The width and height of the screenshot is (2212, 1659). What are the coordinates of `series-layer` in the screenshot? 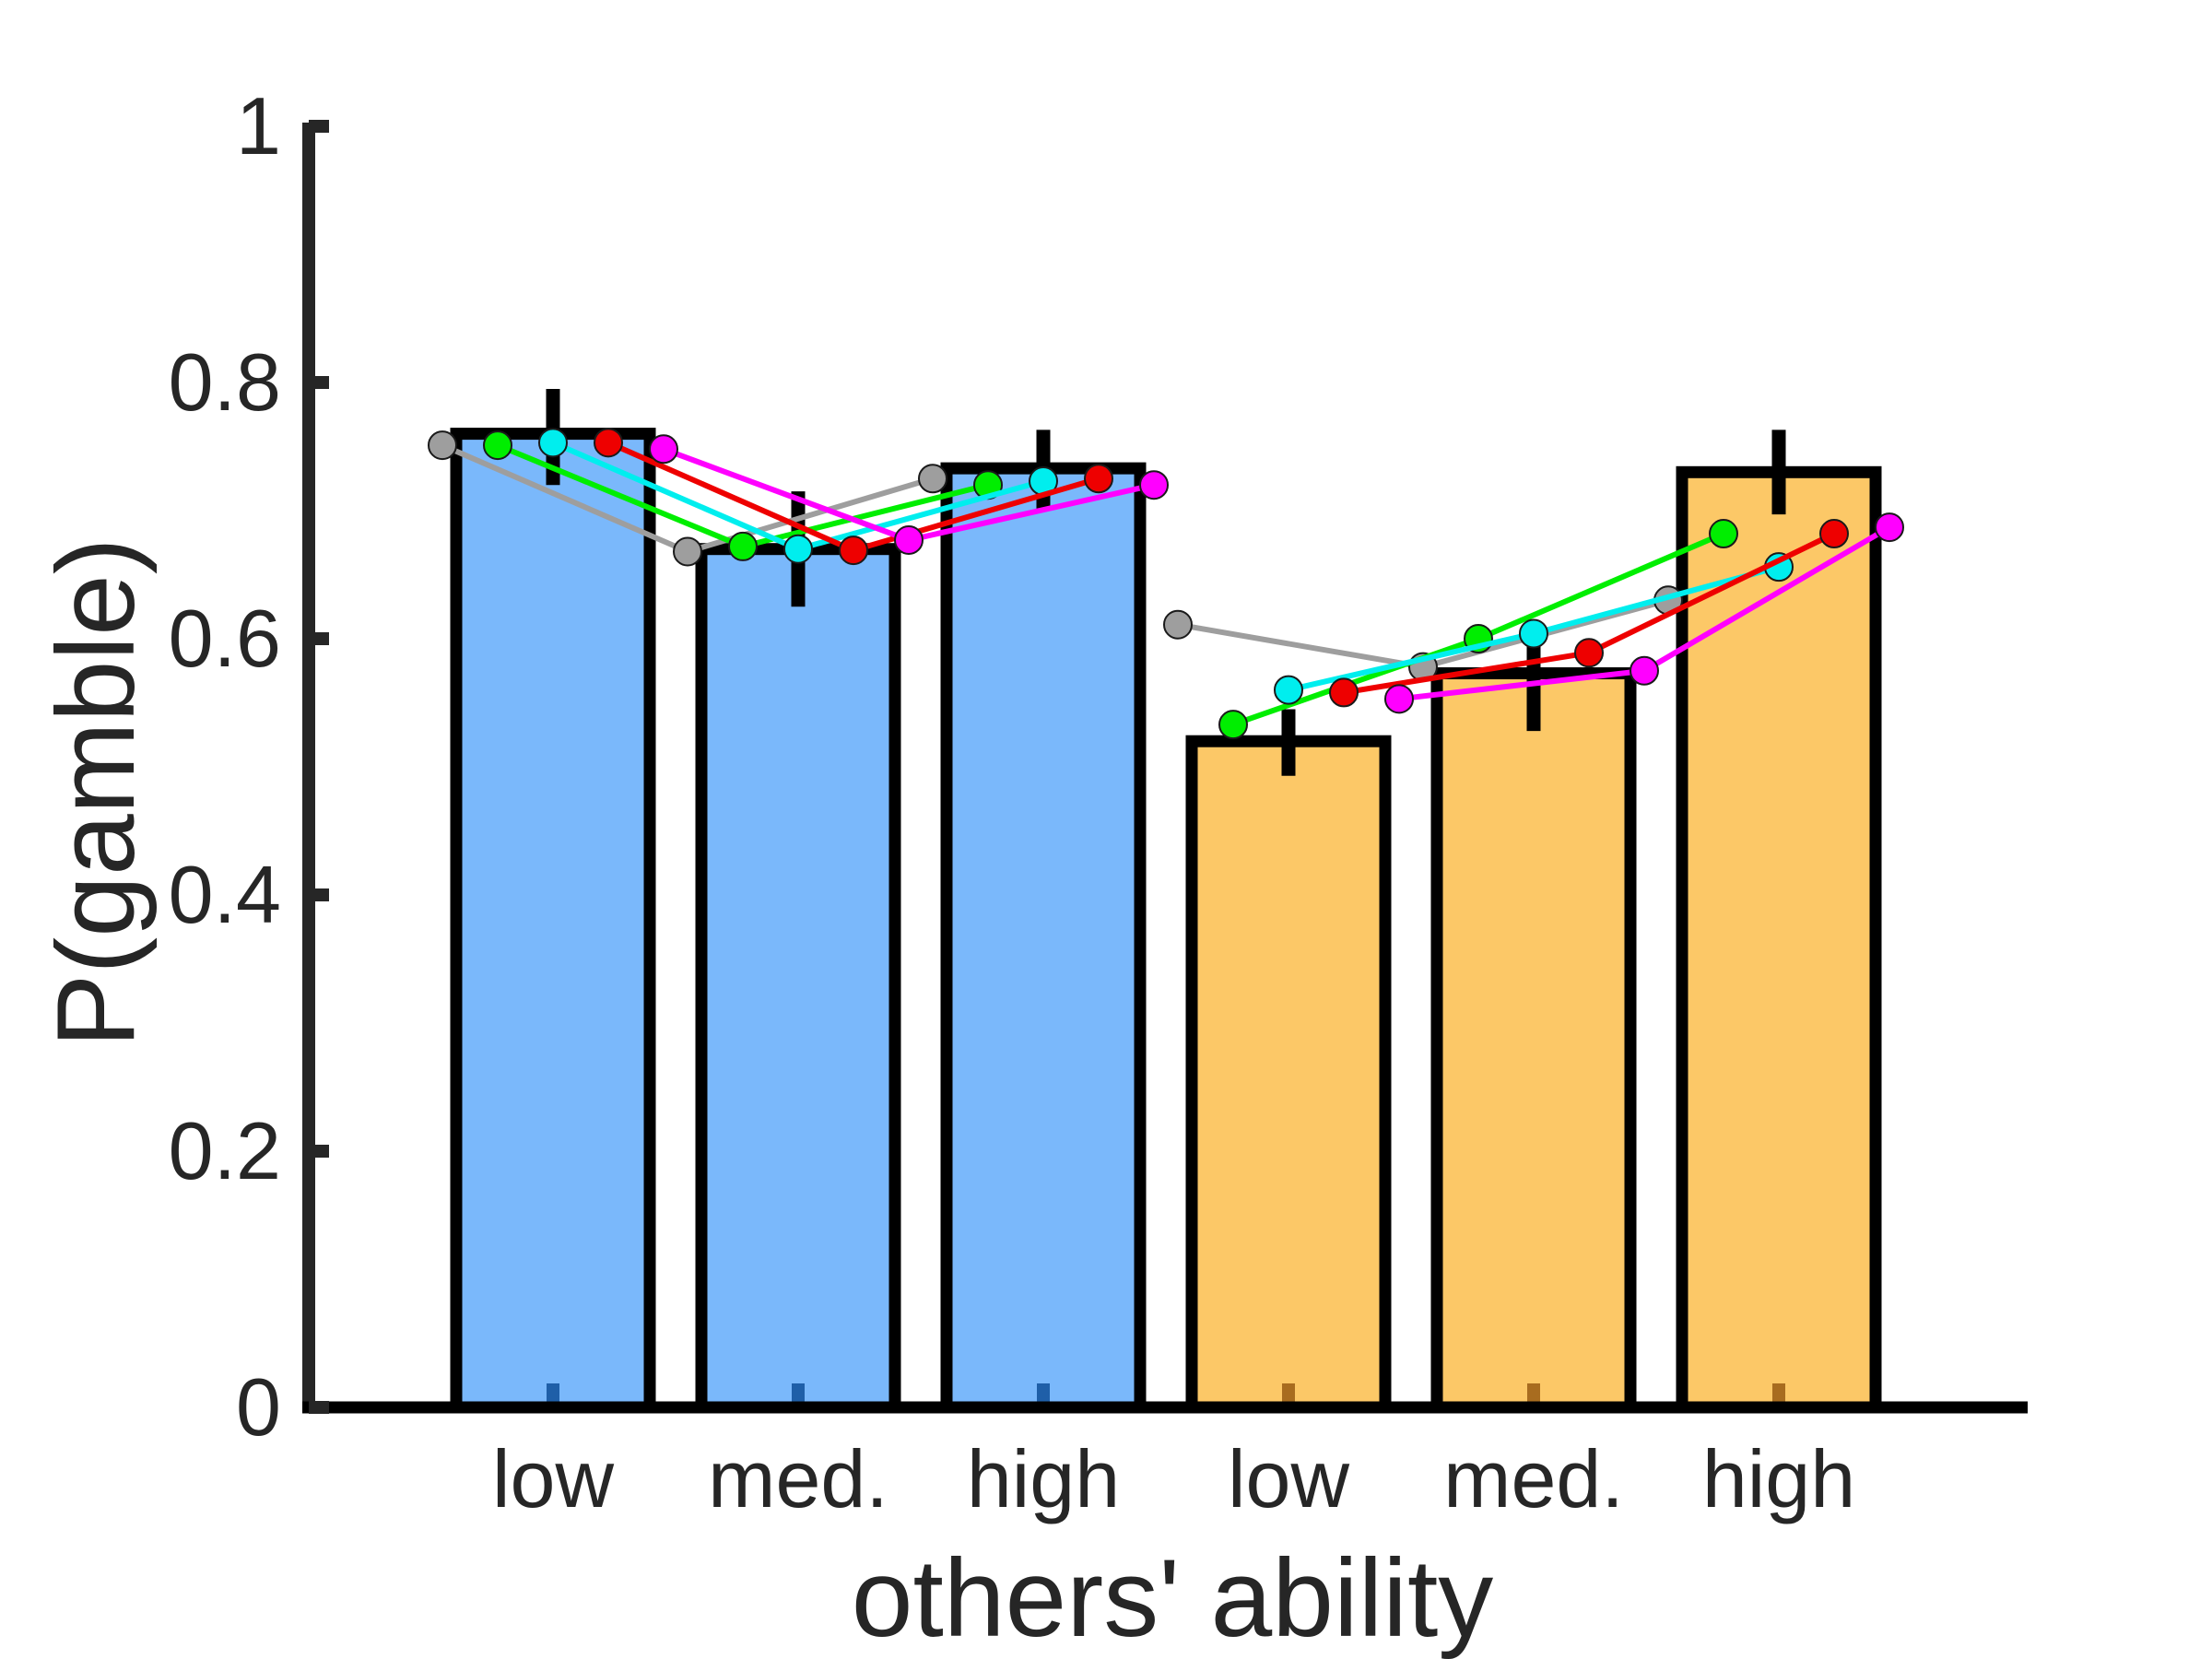 It's located at (1166, 584).